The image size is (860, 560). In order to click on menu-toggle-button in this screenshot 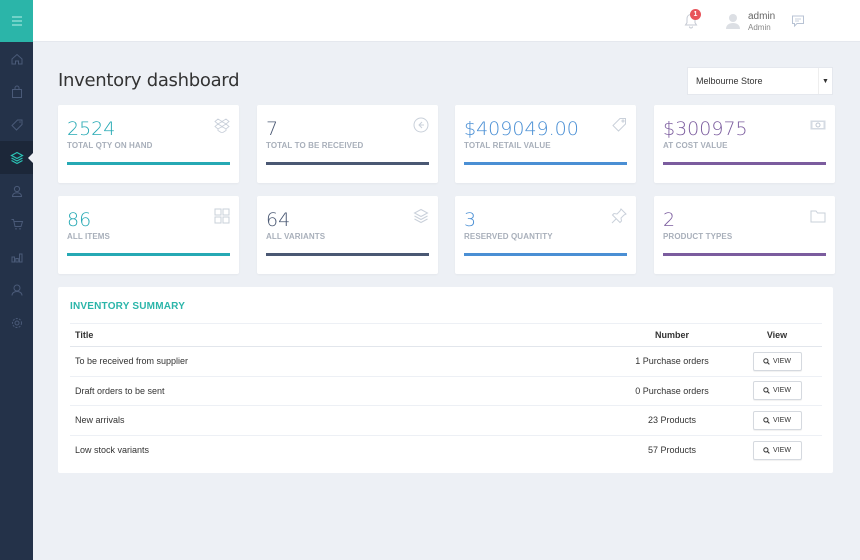, I will do `click(16, 21)`.